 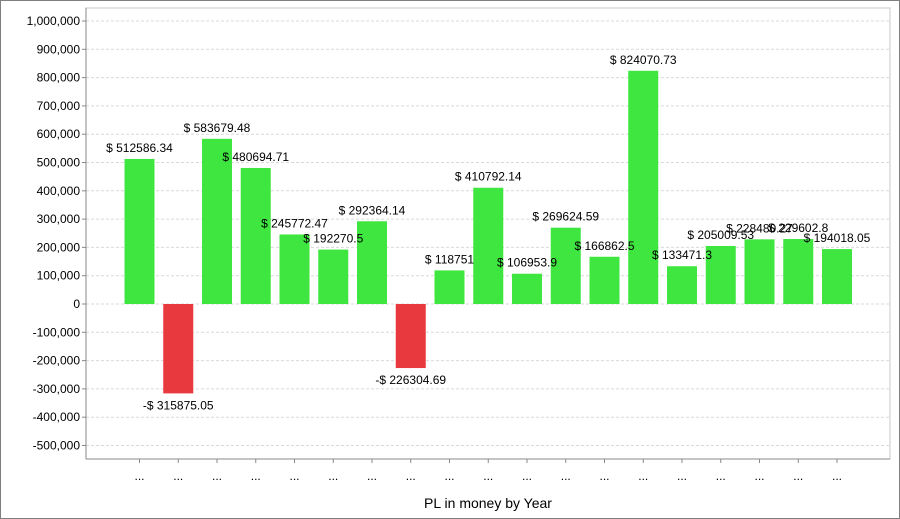 What do you see at coordinates (59, 247) in the screenshot?
I see `y-tick-label: 200,000` at bounding box center [59, 247].